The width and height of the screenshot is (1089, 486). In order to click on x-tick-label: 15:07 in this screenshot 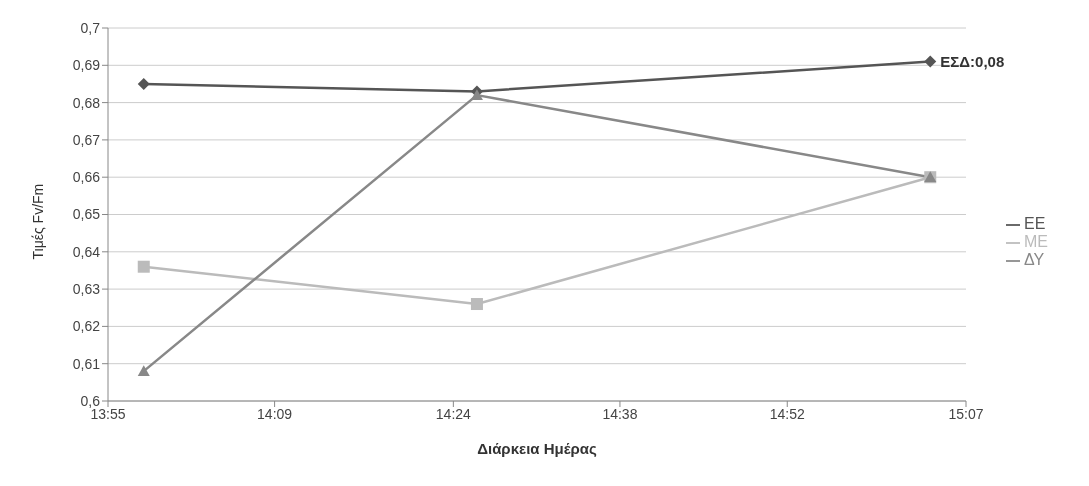, I will do `click(966, 413)`.